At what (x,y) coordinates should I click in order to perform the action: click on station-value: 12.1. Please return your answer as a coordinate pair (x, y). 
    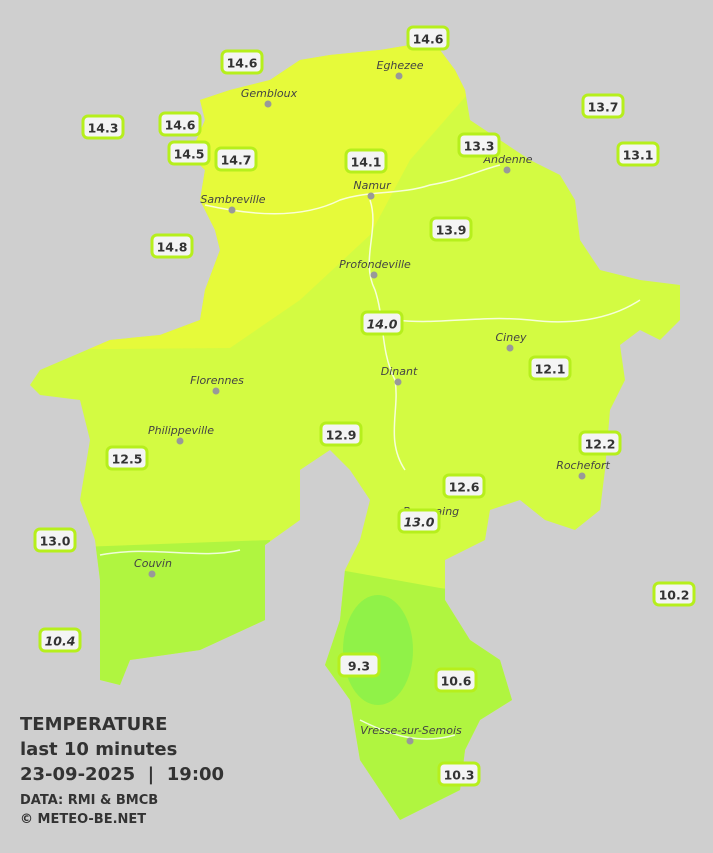
    Looking at the image, I should click on (550, 369).